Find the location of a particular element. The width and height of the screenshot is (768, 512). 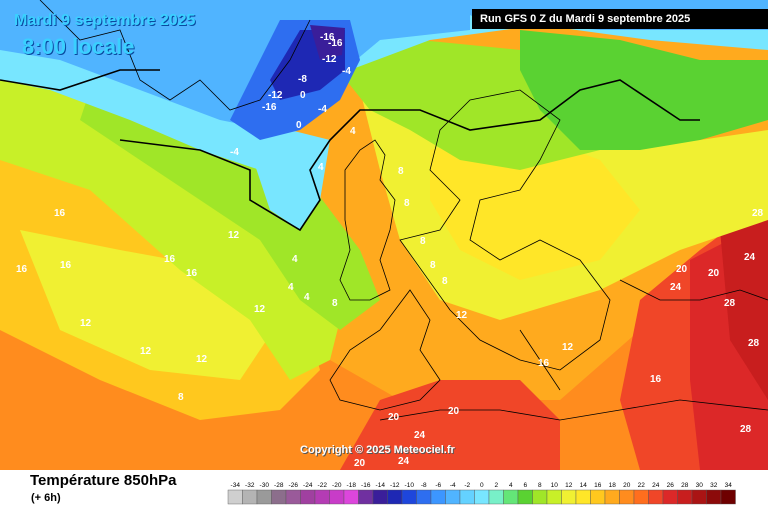

legend-tick-label: 14 is located at coordinates (584, 485).